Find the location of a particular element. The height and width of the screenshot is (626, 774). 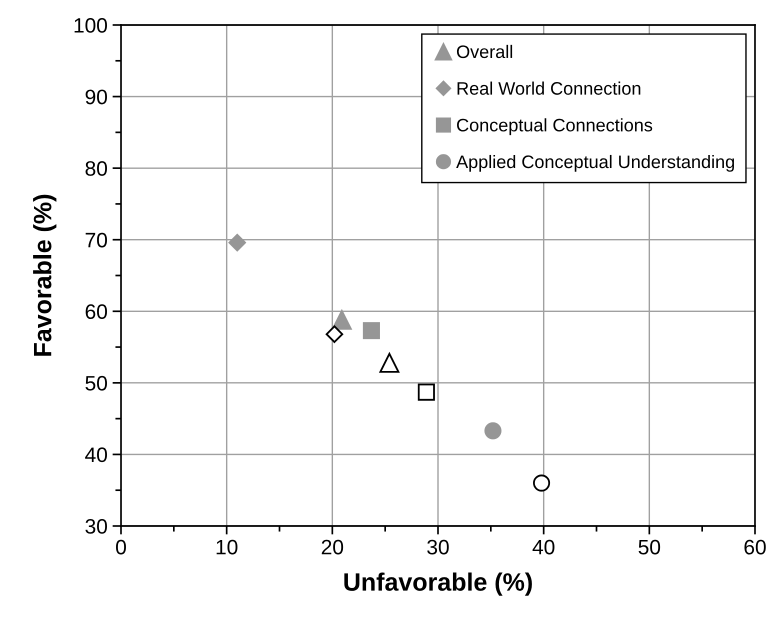

x-tick-label: 40 is located at coordinates (543, 547).